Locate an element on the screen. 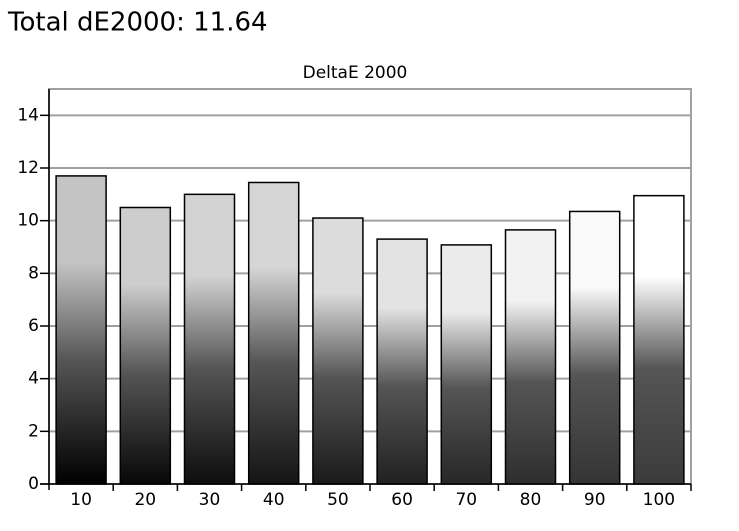 Image resolution: width=739 pixels, height=531 pixels. x-tick-label: 70 is located at coordinates (466, 500).